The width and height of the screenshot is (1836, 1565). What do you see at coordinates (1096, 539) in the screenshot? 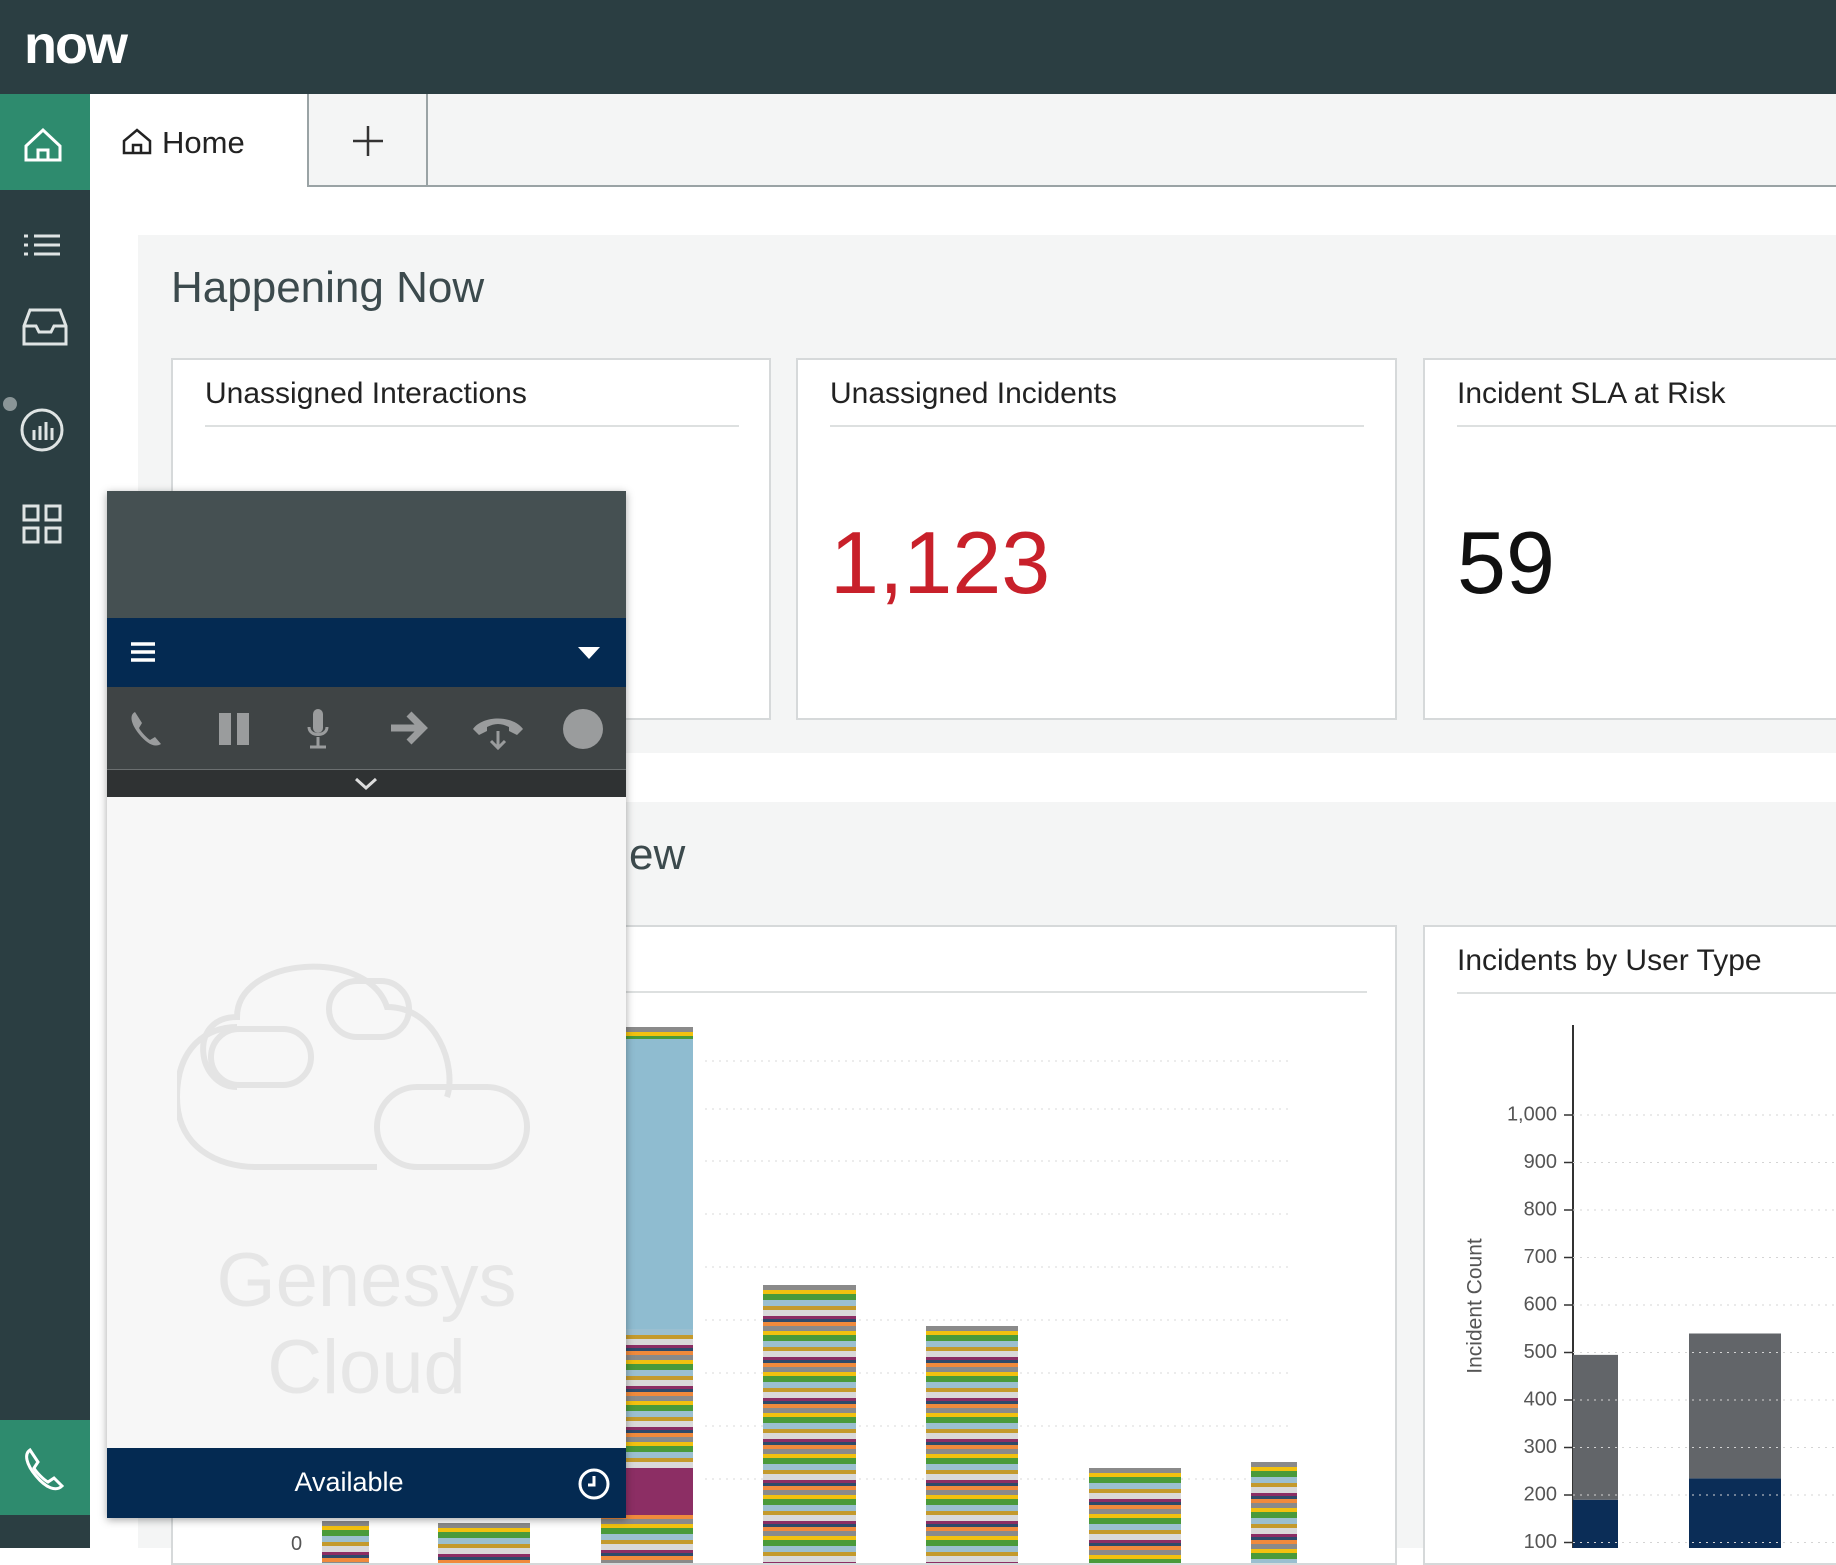
I see `card: Unassigned Incidents 1,123` at bounding box center [1096, 539].